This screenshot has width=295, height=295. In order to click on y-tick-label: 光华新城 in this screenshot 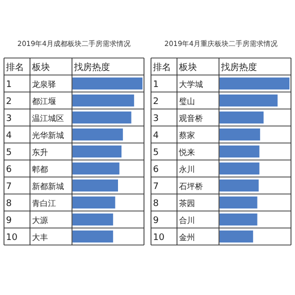, I will do `click(48, 135)`.